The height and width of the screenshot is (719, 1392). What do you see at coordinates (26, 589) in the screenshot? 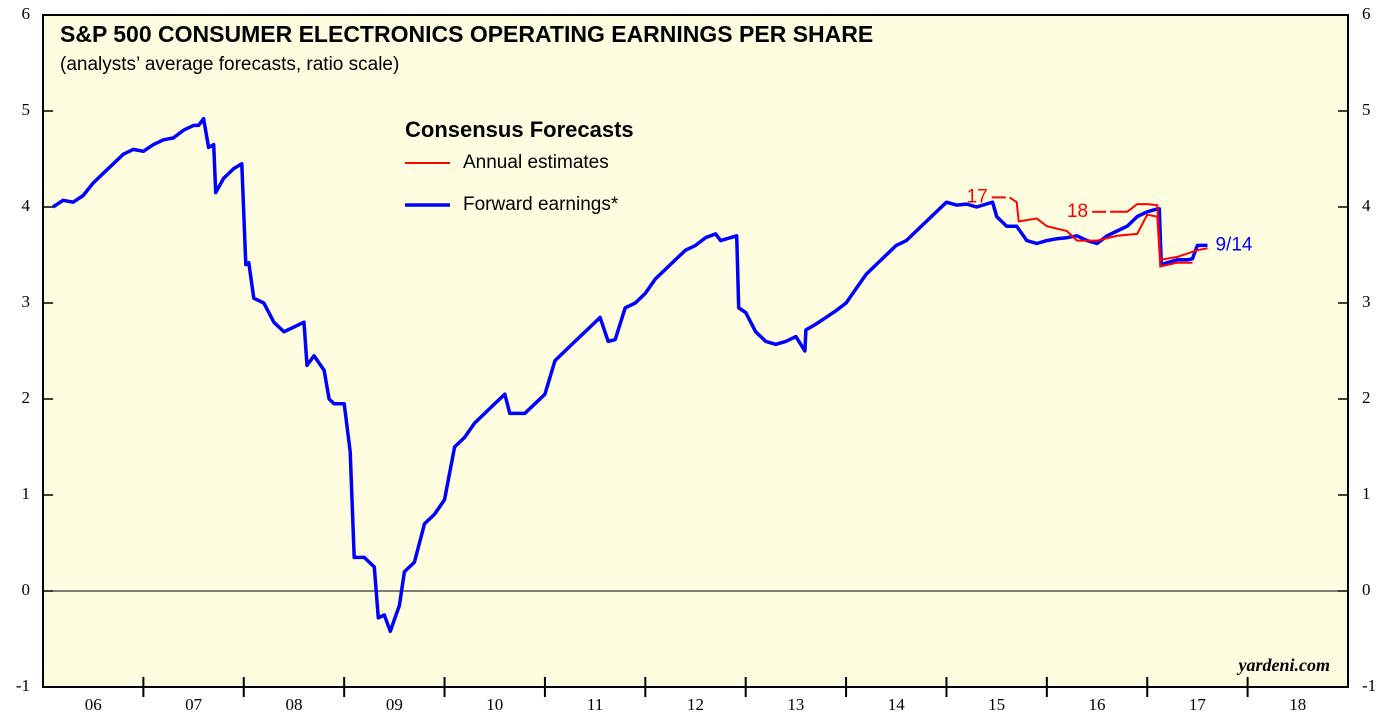
I see `y-tick-label: 0` at bounding box center [26, 589].